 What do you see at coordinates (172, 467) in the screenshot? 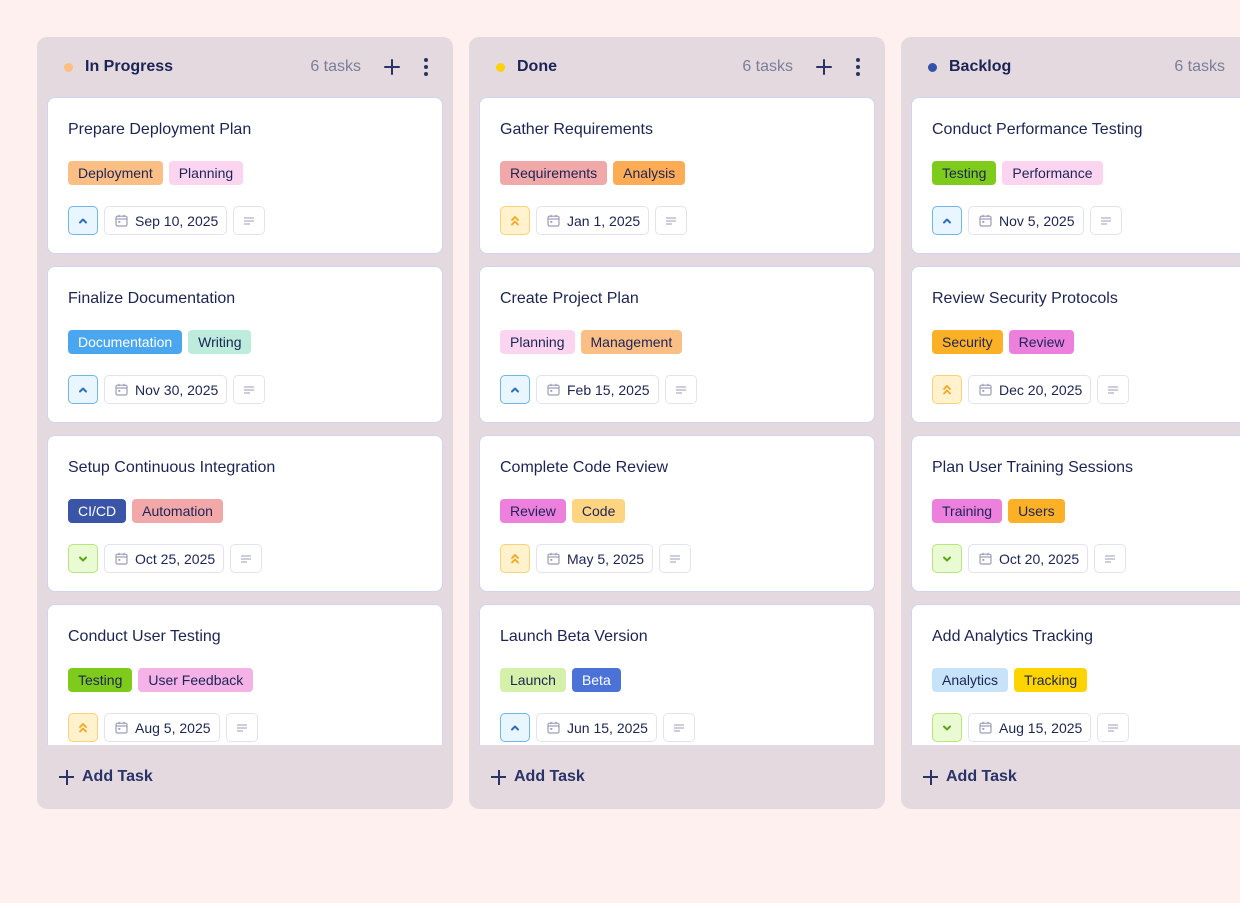
I see `task-title: Setup Continuous Integration` at bounding box center [172, 467].